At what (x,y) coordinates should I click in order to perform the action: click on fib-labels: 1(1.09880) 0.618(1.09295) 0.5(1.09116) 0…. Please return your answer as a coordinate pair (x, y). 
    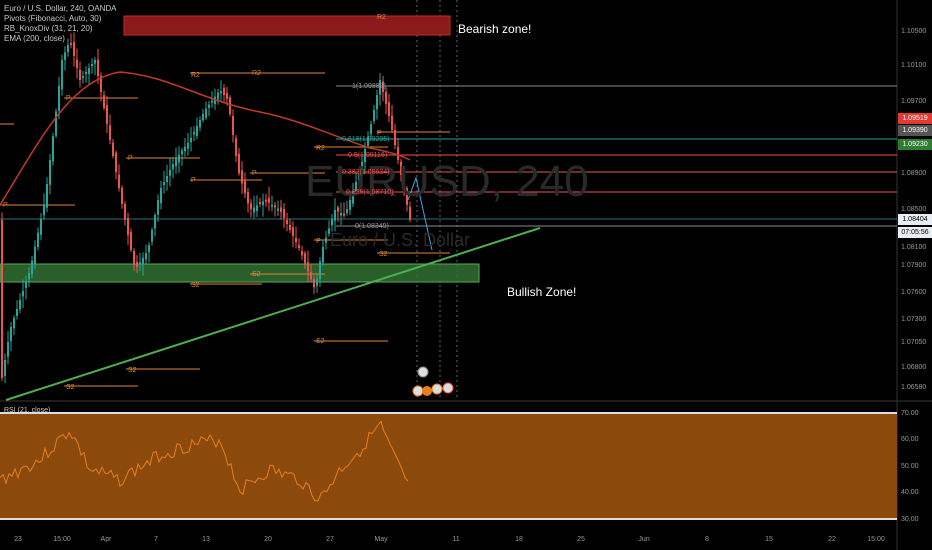
    Looking at the image, I should click on (367, 156).